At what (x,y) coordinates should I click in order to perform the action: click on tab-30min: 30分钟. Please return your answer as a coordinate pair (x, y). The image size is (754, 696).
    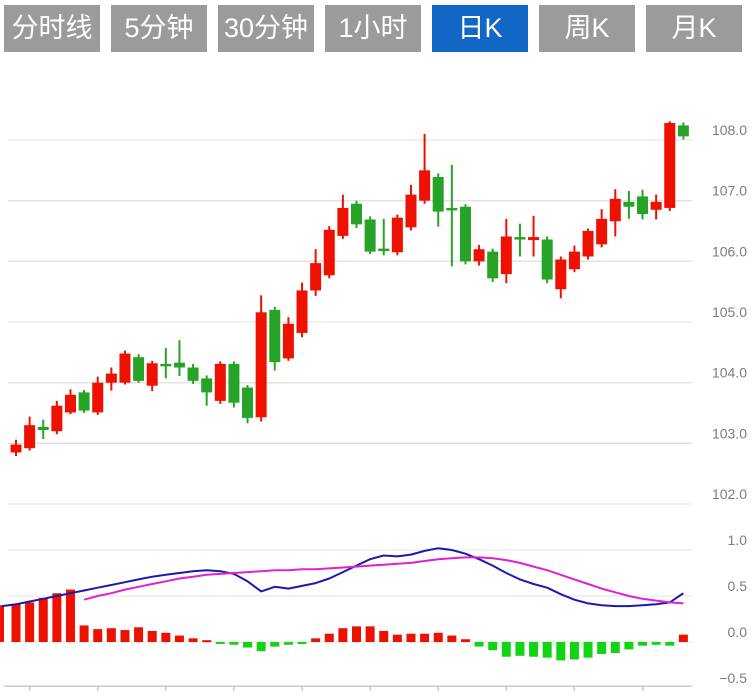
    Looking at the image, I should click on (266, 28).